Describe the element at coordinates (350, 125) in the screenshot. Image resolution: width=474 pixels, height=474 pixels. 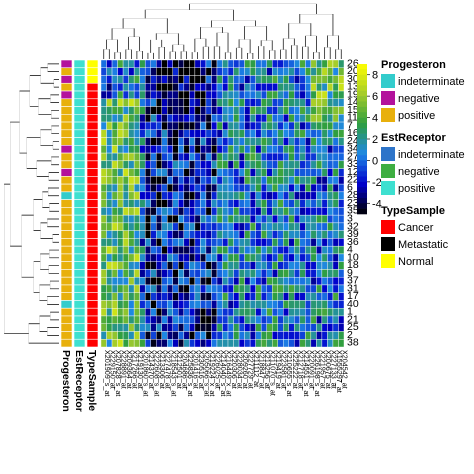
I see `row-label: 7` at that location.